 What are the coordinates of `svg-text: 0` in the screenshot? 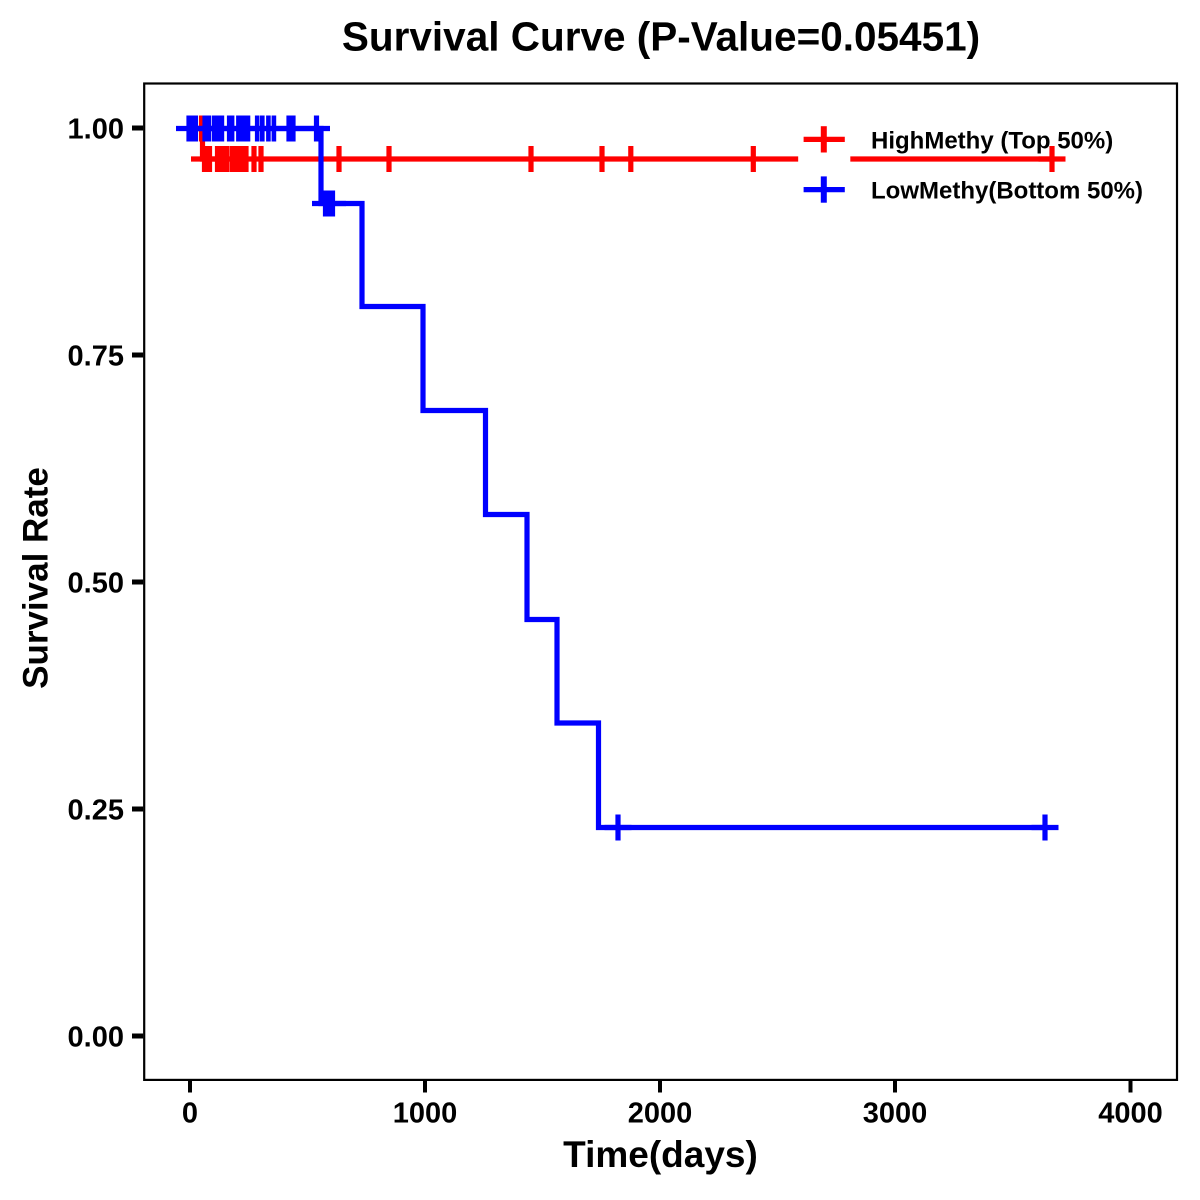 It's located at (190, 1114).